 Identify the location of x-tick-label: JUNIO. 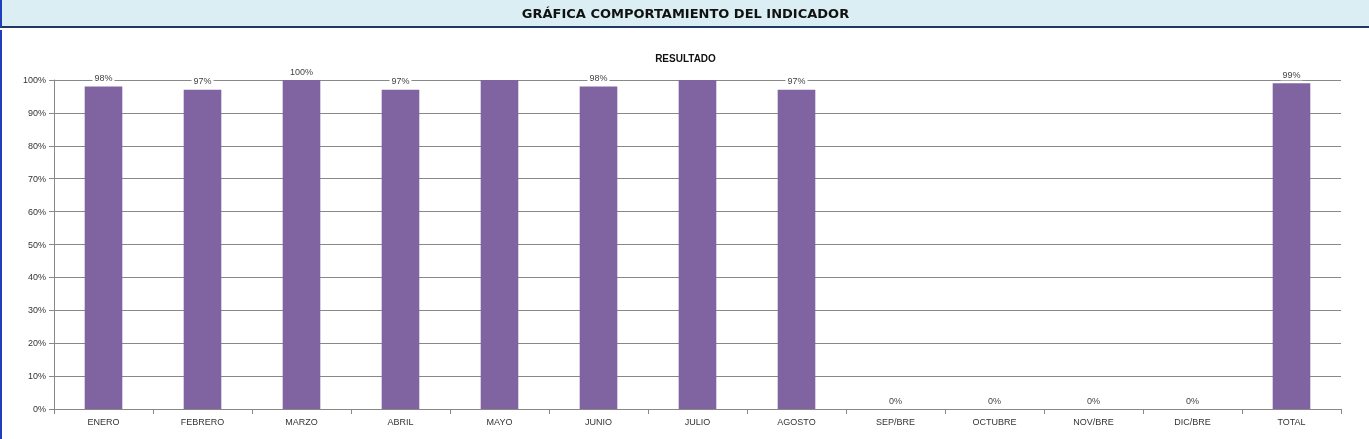
(598, 421).